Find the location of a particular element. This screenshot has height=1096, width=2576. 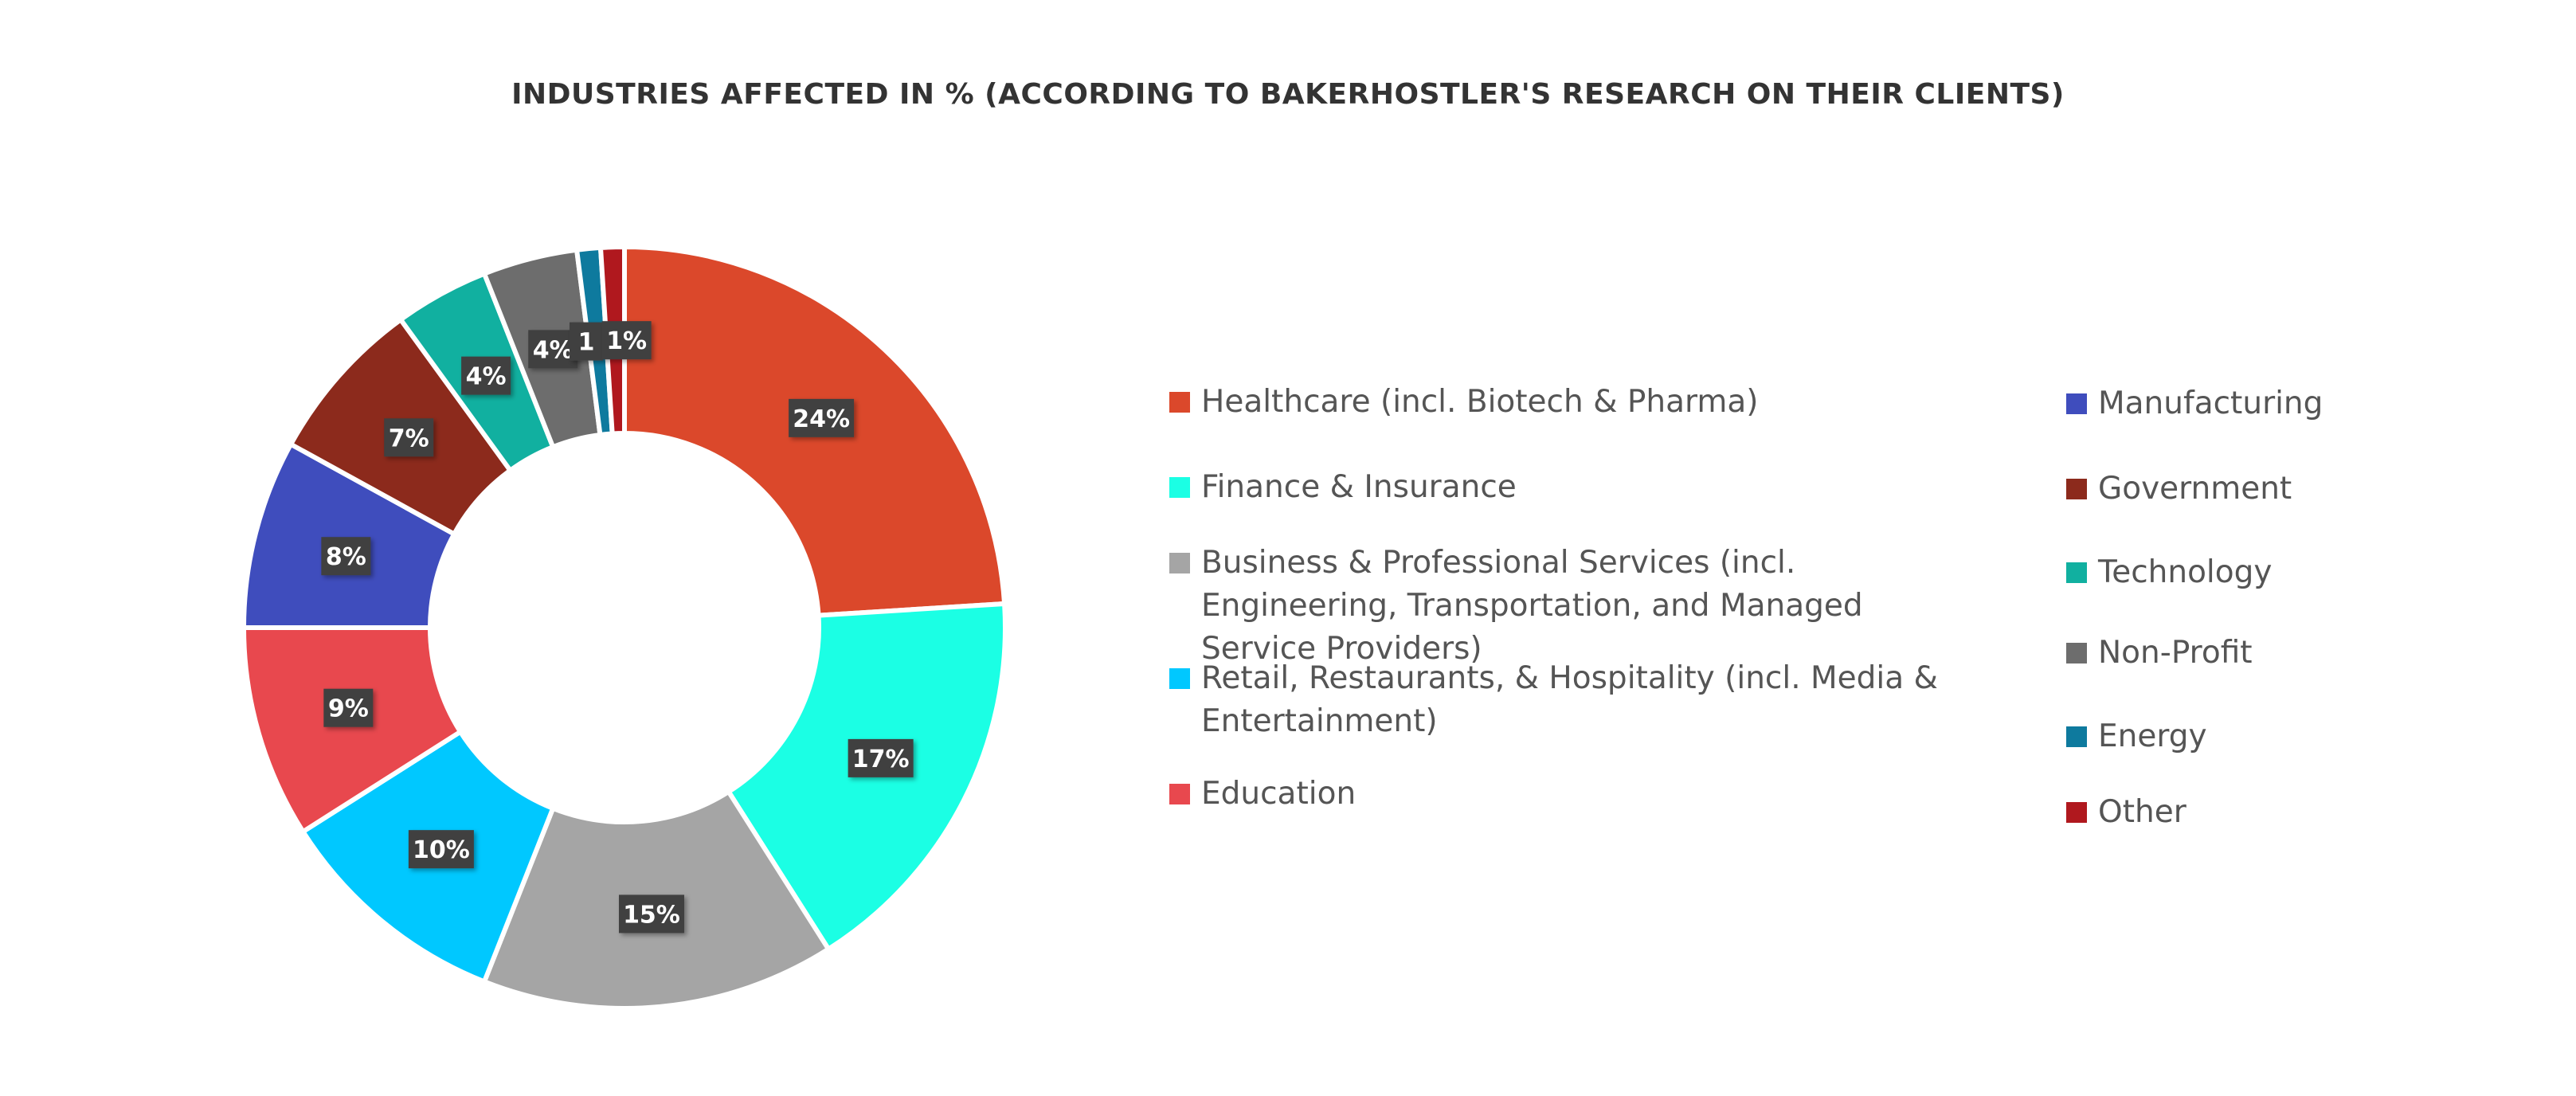

legend-item-government: Government is located at coordinates (2289, 489).